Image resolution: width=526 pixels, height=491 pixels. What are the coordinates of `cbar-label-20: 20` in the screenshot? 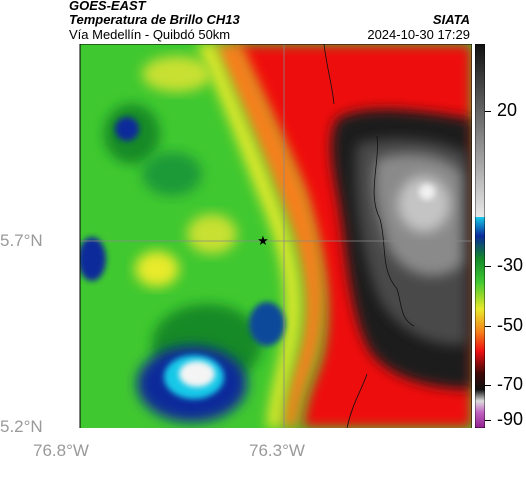 It's located at (507, 110).